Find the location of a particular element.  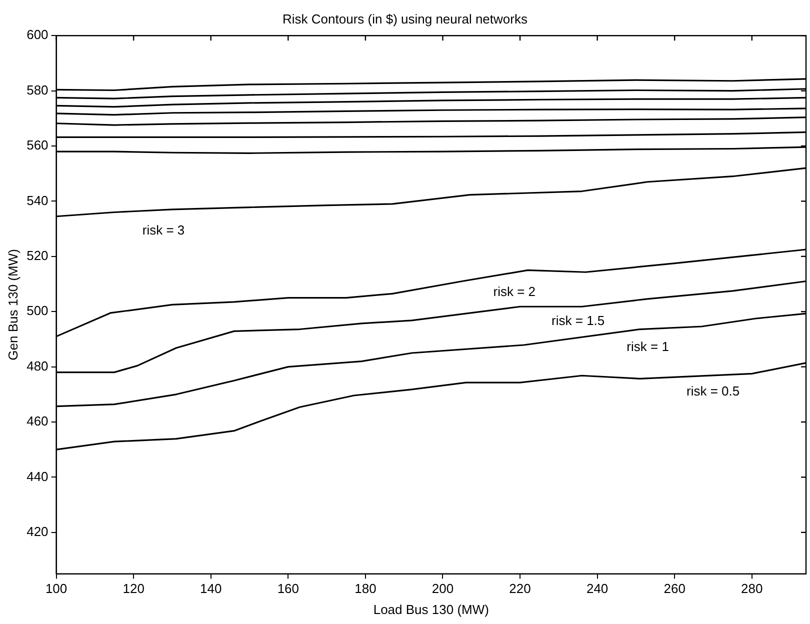

x-tick-label: 120 is located at coordinates (133, 588).